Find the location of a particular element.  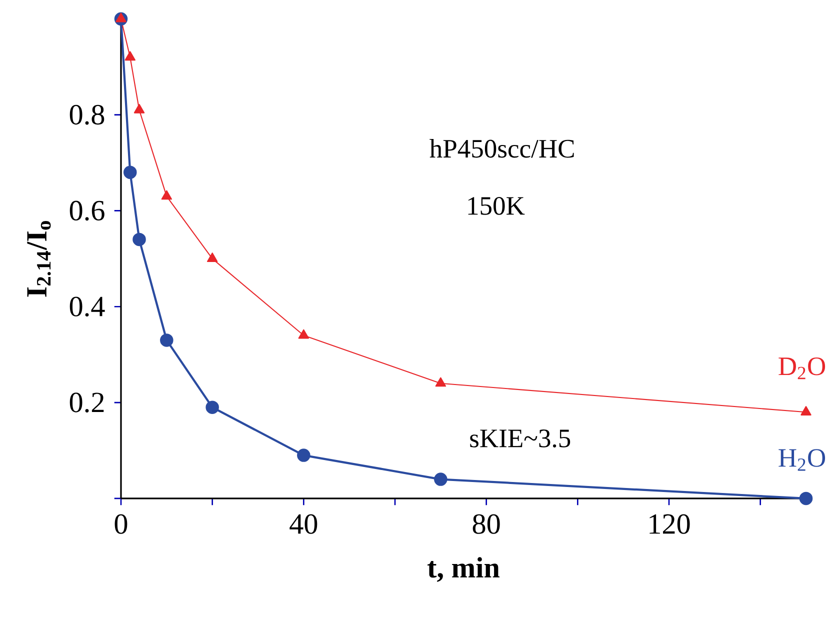

series-label: H$_{2}$O is located at coordinates (802, 460).